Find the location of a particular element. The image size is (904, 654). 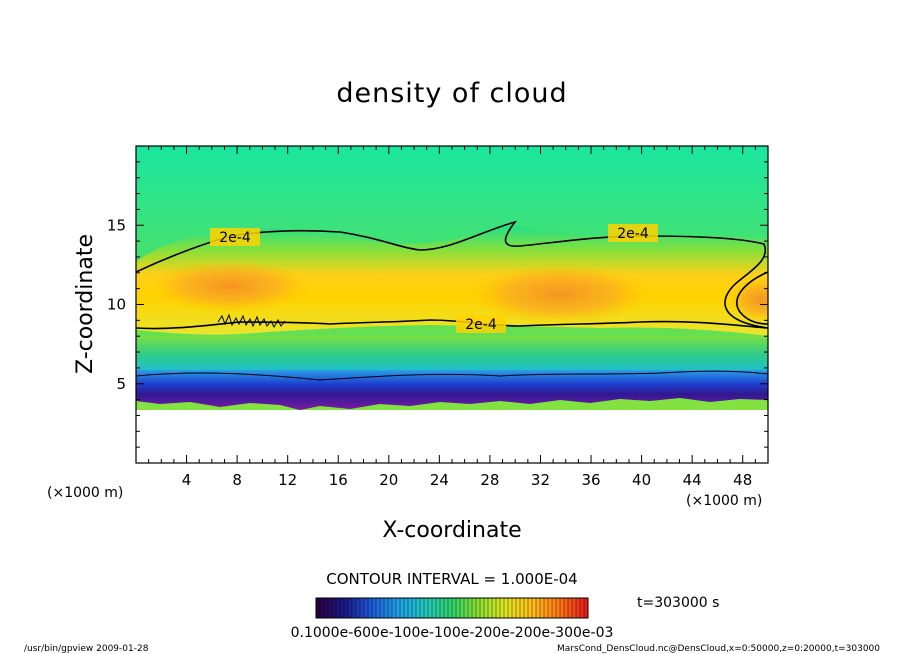

x-tick-label: 32 is located at coordinates (540, 480).